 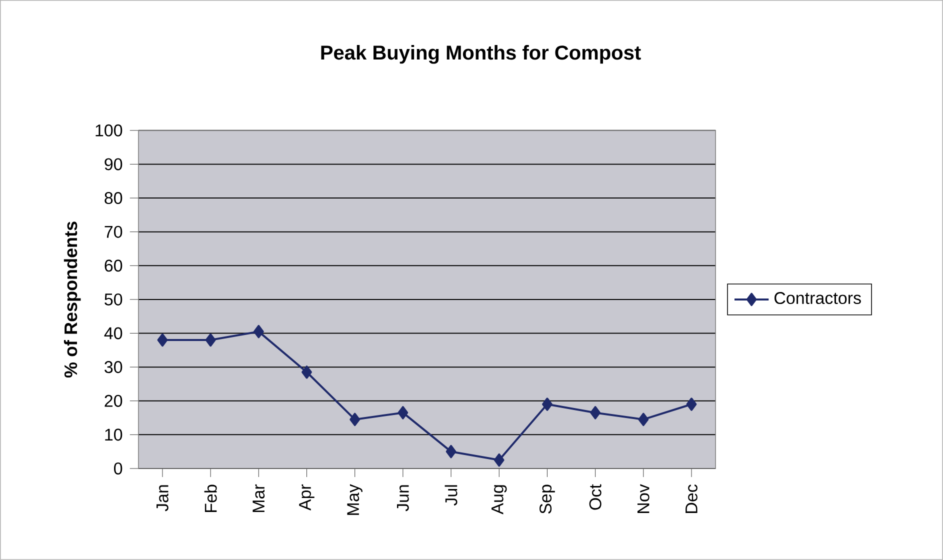 I want to click on y-tick-label: 90, so click(x=113, y=164).